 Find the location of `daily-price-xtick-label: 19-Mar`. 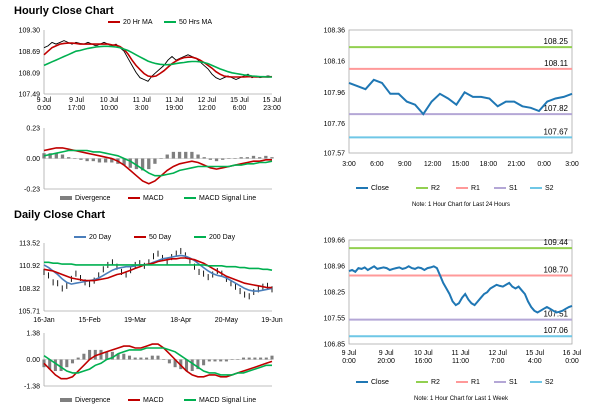

daily-price-xtick-label: 19-Mar is located at coordinates (135, 320).